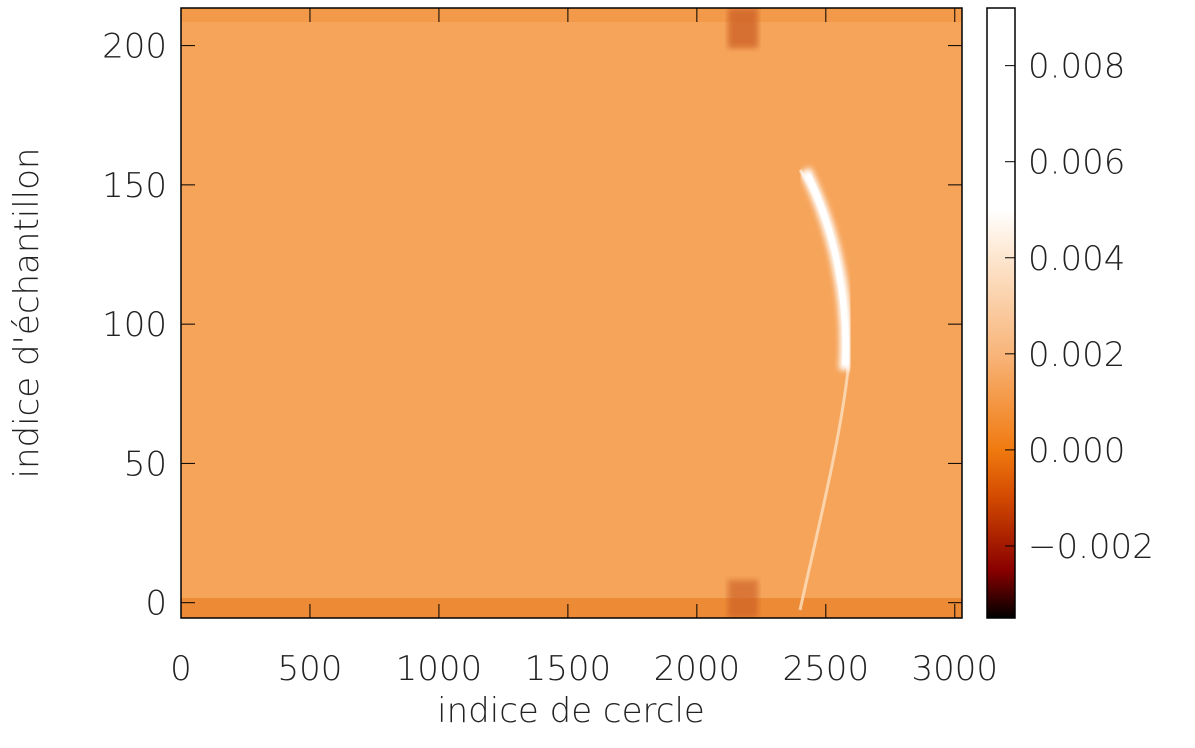 The image size is (1195, 748). What do you see at coordinates (145, 464) in the screenshot?
I see `y-tick-label: 50` at bounding box center [145, 464].